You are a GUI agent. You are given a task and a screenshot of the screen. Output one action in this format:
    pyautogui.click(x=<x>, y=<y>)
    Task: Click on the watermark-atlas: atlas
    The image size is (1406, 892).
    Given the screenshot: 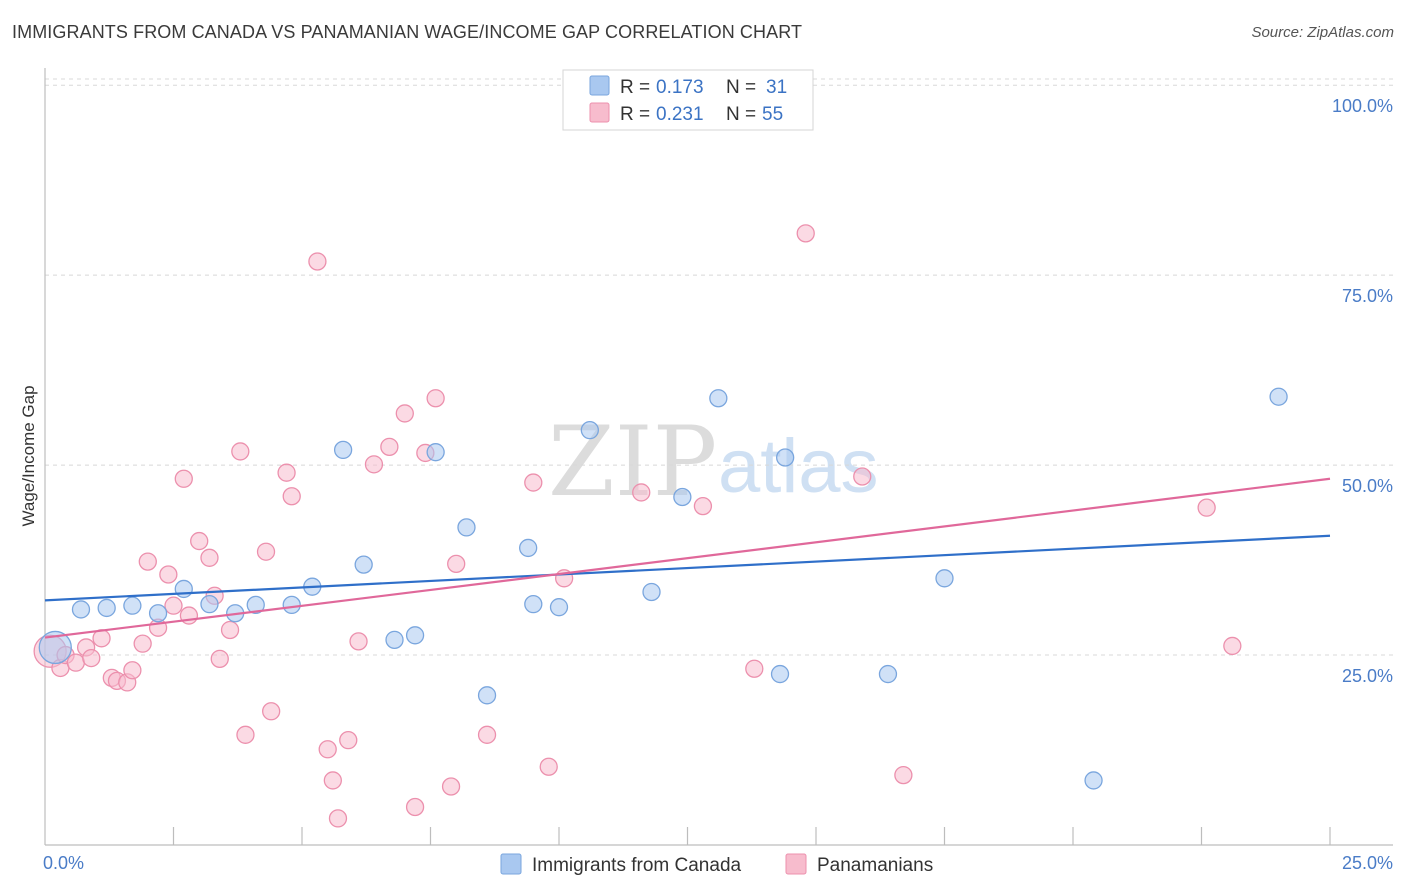 What is the action you would take?
    pyautogui.click(x=798, y=466)
    